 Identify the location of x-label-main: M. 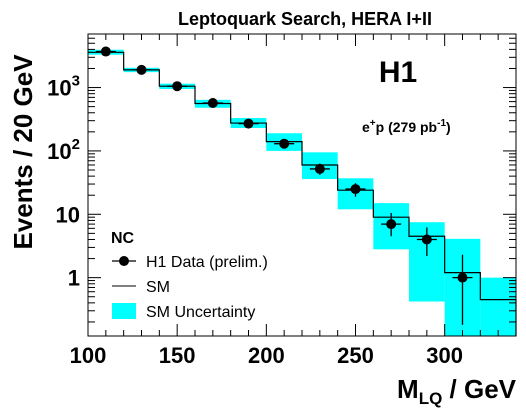
(408, 389).